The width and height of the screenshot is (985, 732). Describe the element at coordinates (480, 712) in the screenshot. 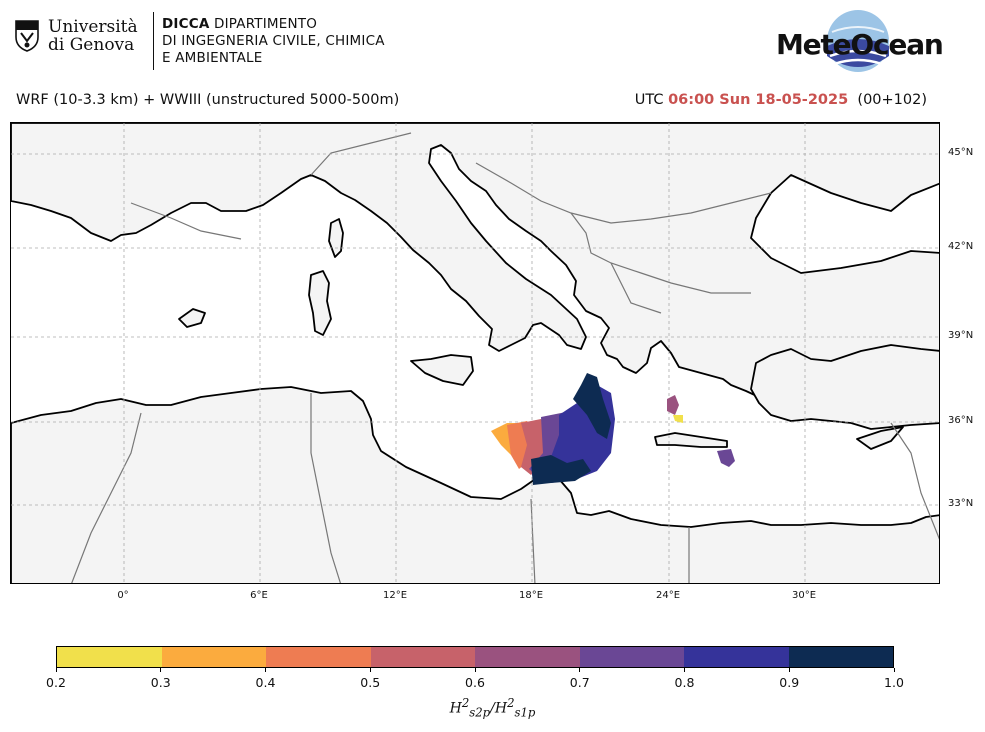

I see `colorbar-label-sub1: s2p` at that location.